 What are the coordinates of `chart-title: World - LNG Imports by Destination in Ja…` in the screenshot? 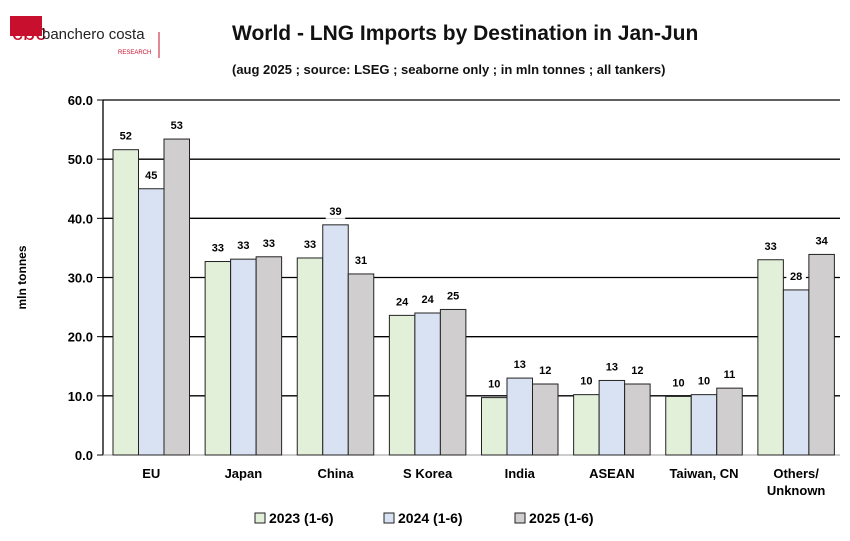 It's located at (465, 33).